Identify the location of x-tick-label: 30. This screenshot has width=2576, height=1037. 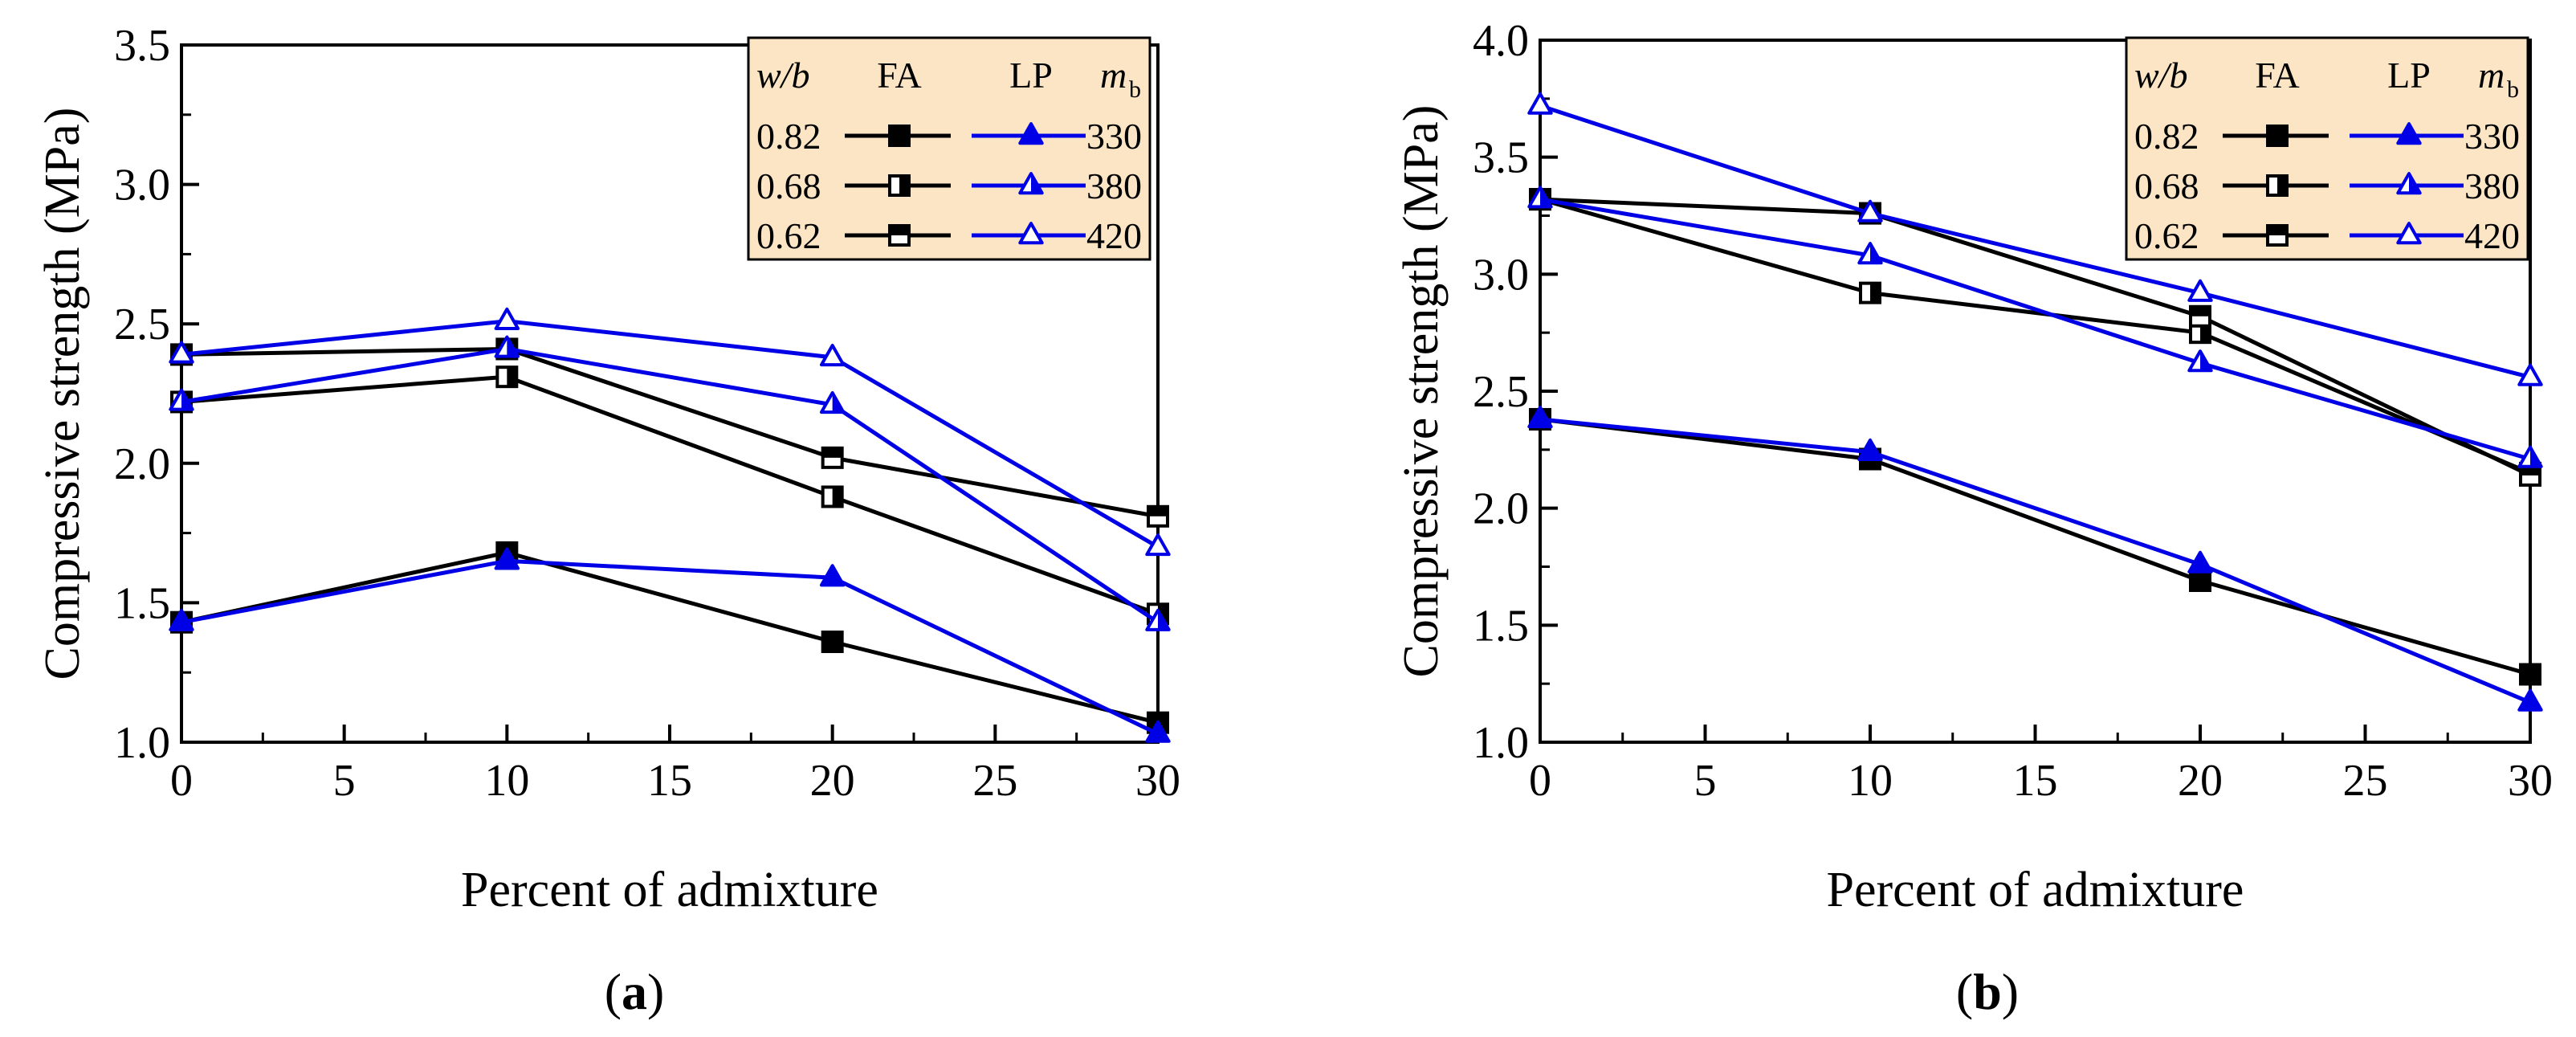
(2530, 781).